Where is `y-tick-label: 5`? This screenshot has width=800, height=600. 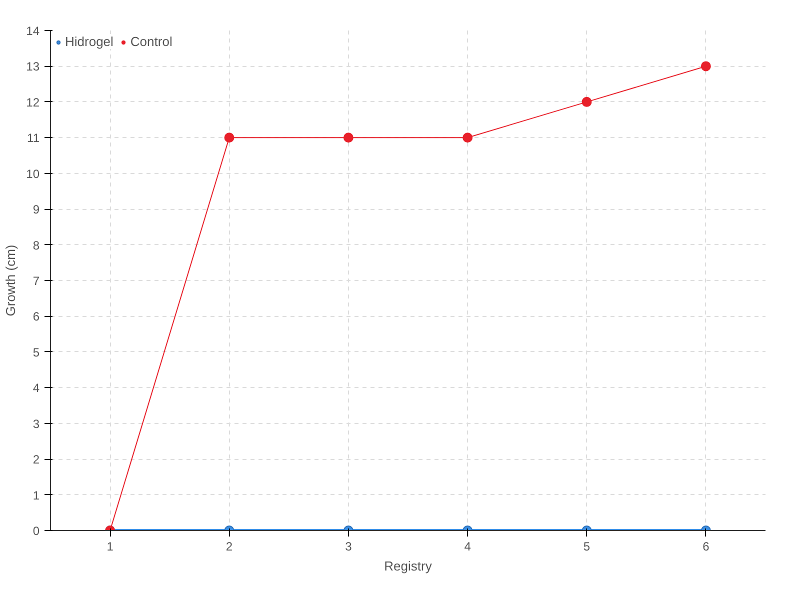 y-tick-label: 5 is located at coordinates (36, 352).